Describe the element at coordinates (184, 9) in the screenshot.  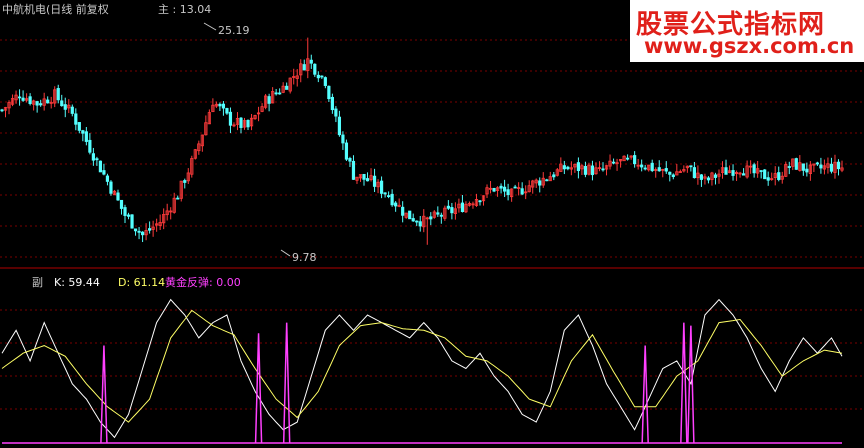
I see `main-value-label: 主 : 13.04` at that location.